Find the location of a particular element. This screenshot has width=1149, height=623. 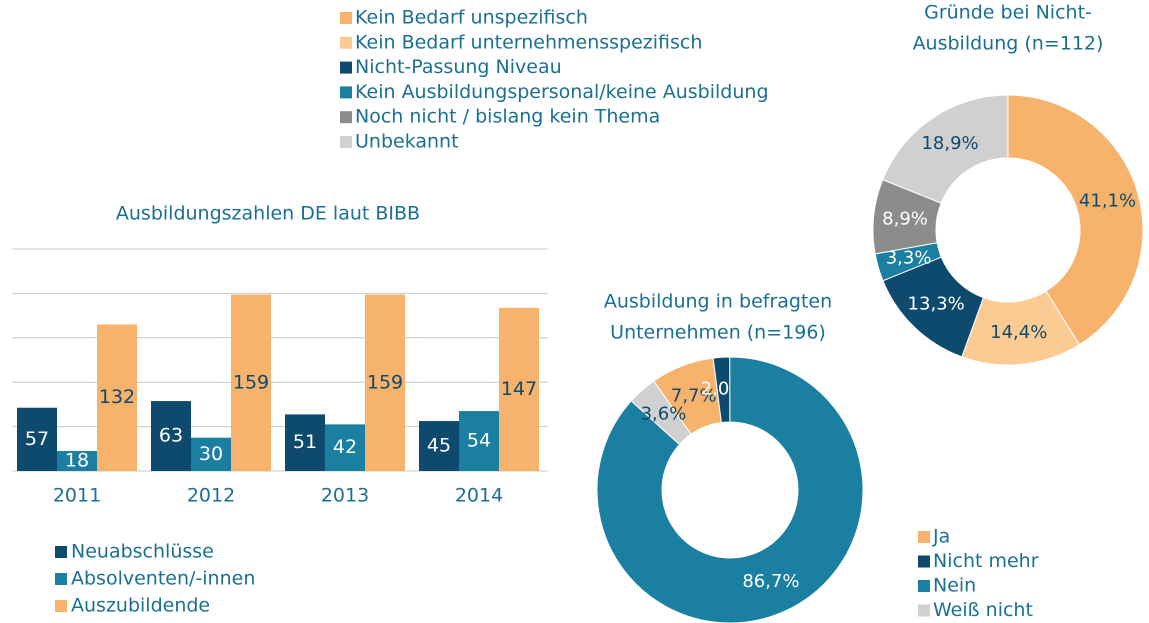

data-label: 132 is located at coordinates (117, 397).